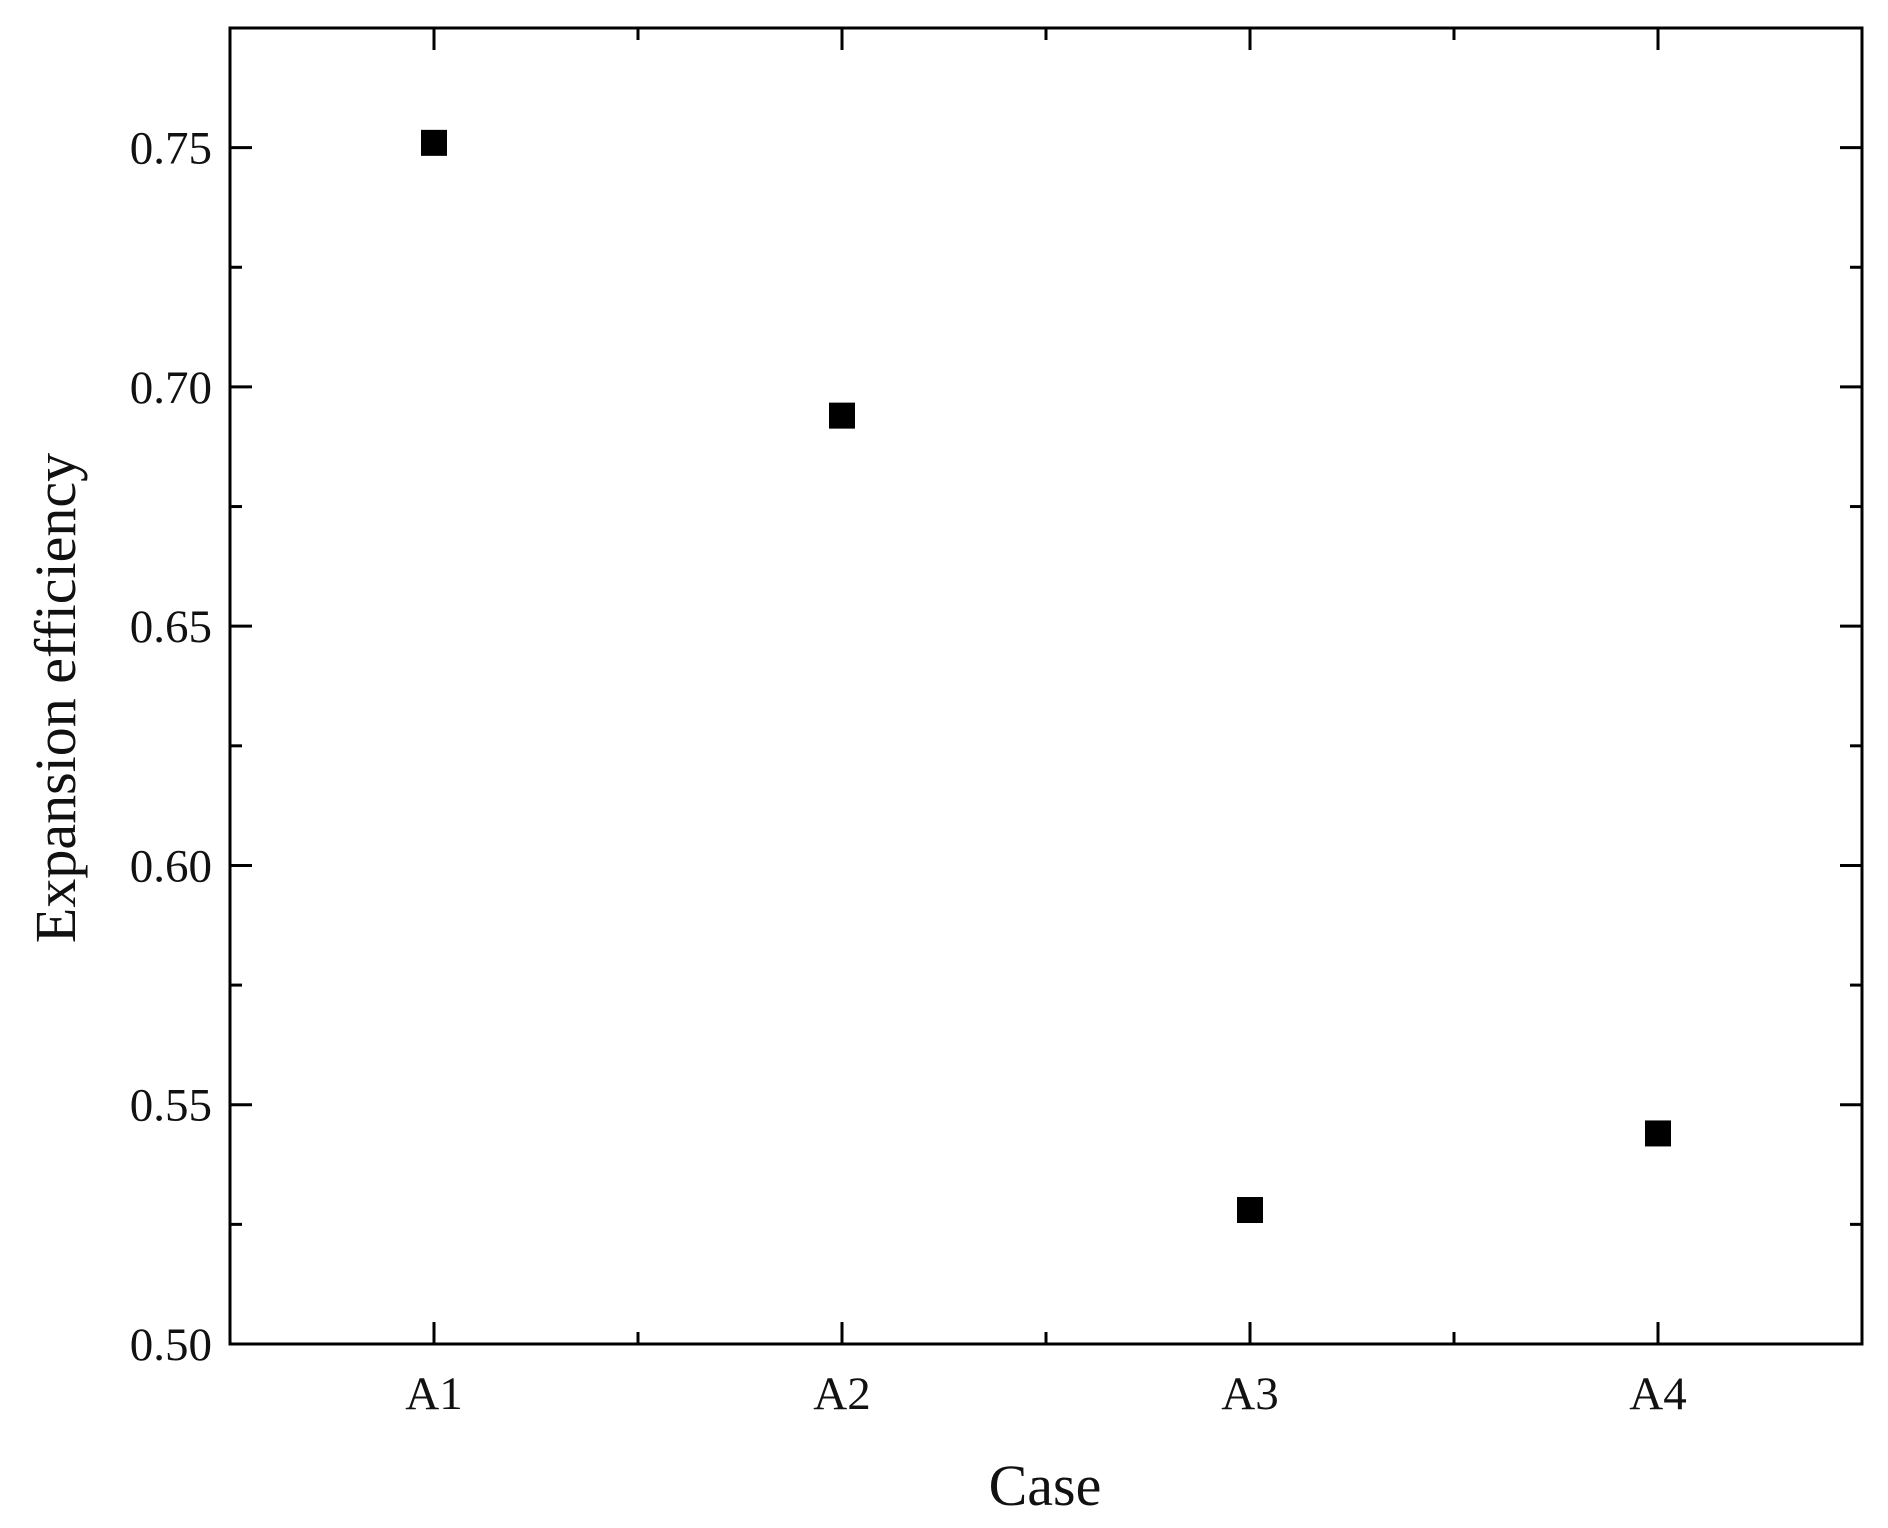 The height and width of the screenshot is (1528, 1888). I want to click on data-point-a2, so click(842, 415).